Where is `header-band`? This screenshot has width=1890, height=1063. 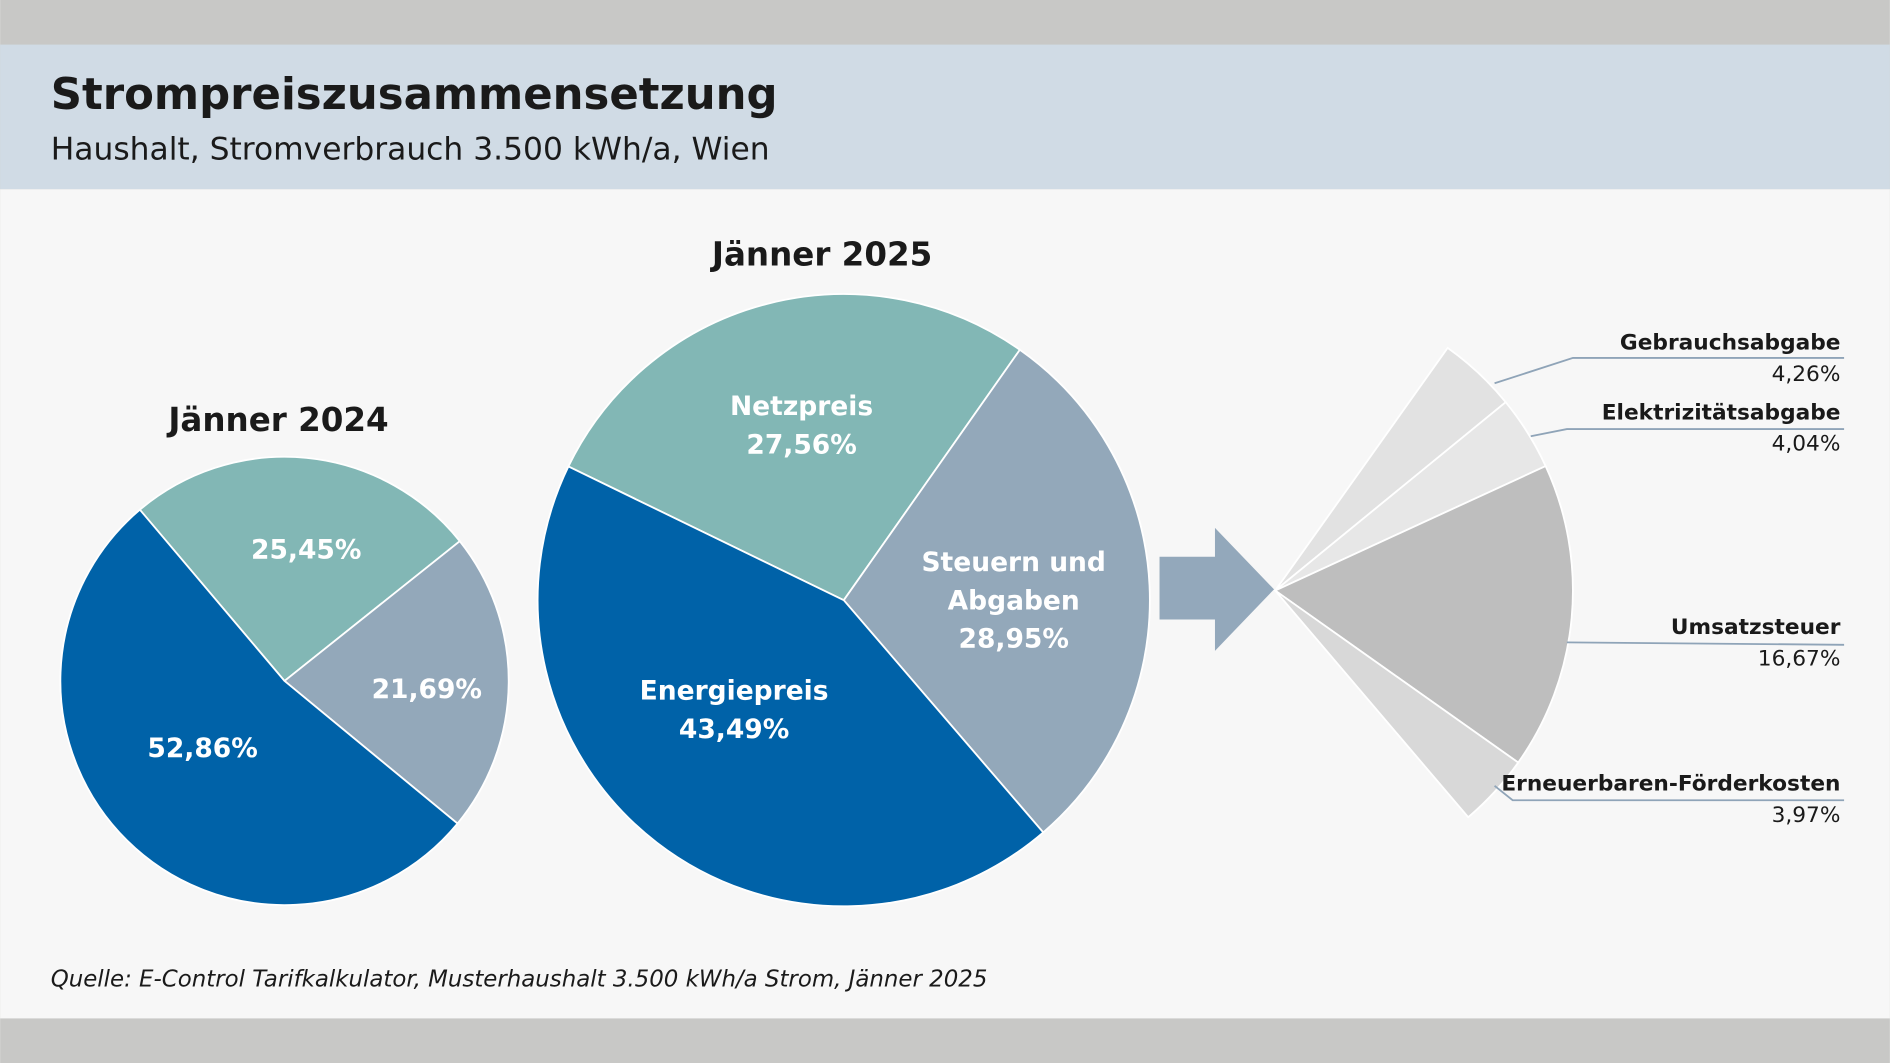 header-band is located at coordinates (945, 117).